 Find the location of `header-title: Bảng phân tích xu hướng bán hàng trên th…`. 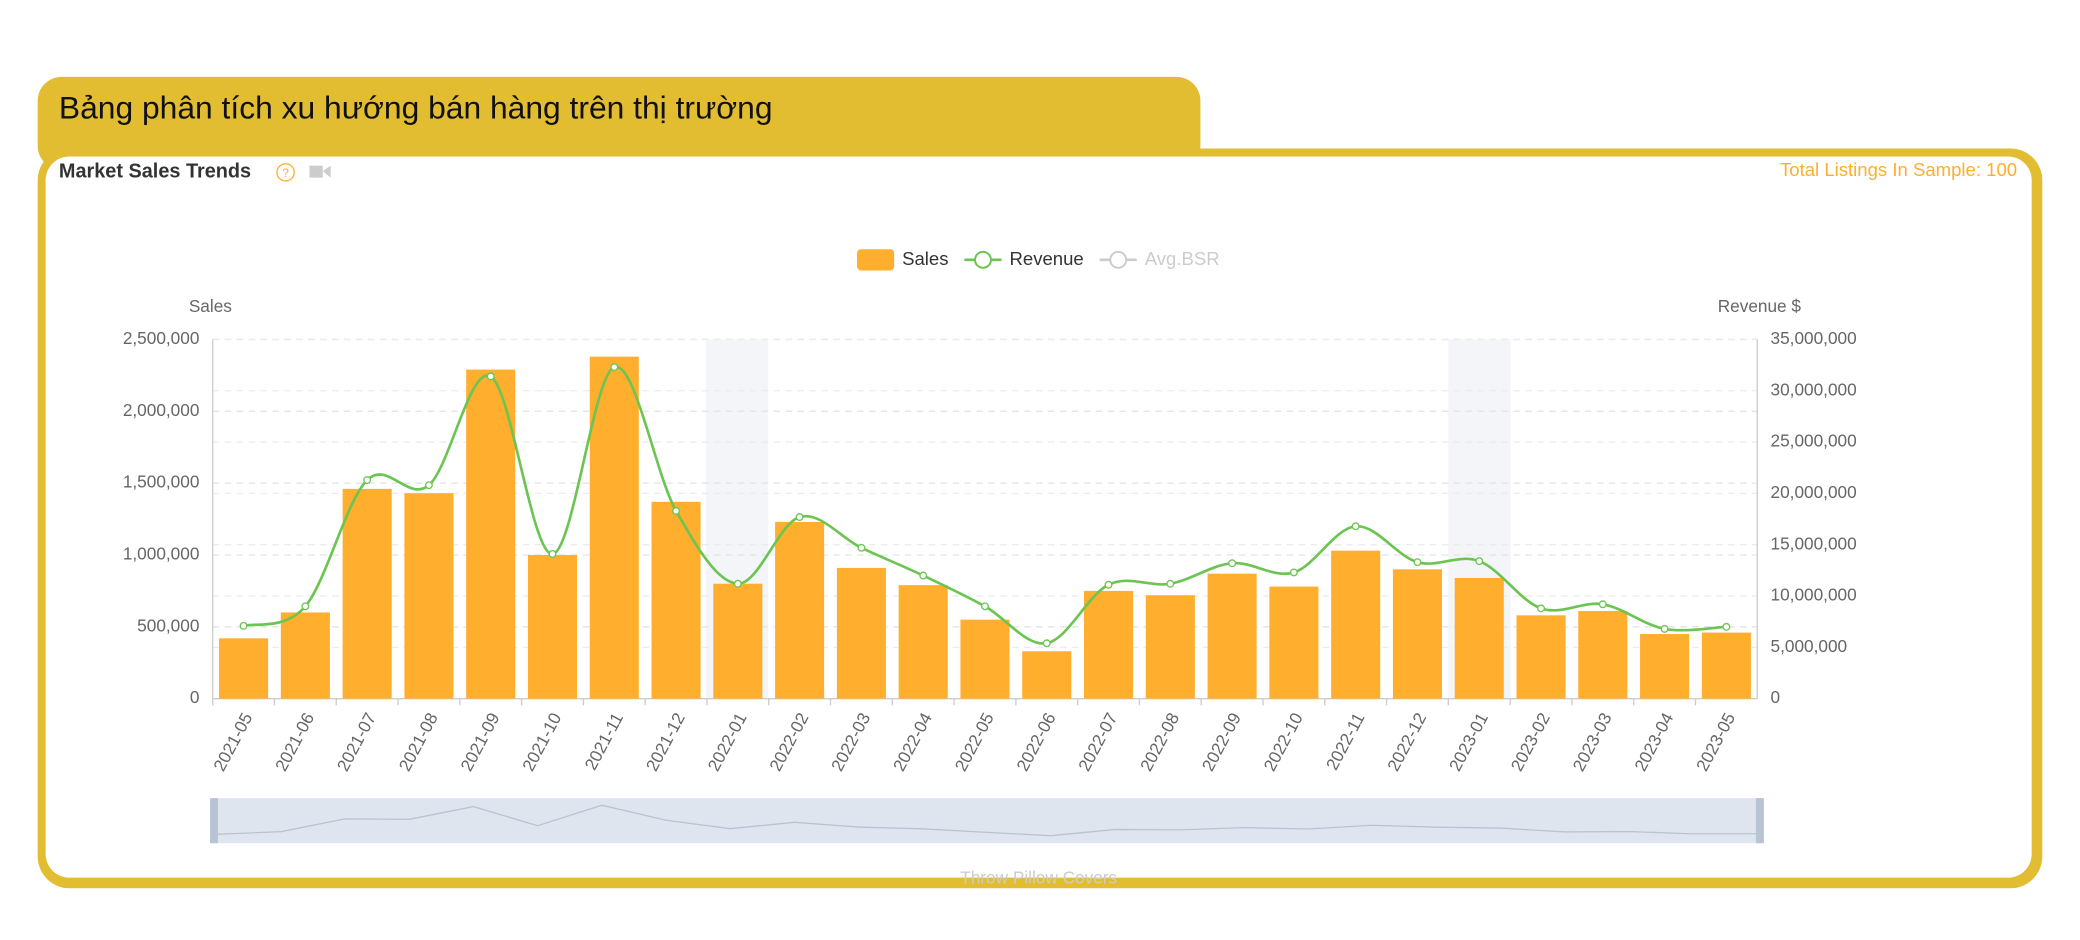

header-title: Bảng phân tích xu hướng bán hàng trên th… is located at coordinates (416, 107).